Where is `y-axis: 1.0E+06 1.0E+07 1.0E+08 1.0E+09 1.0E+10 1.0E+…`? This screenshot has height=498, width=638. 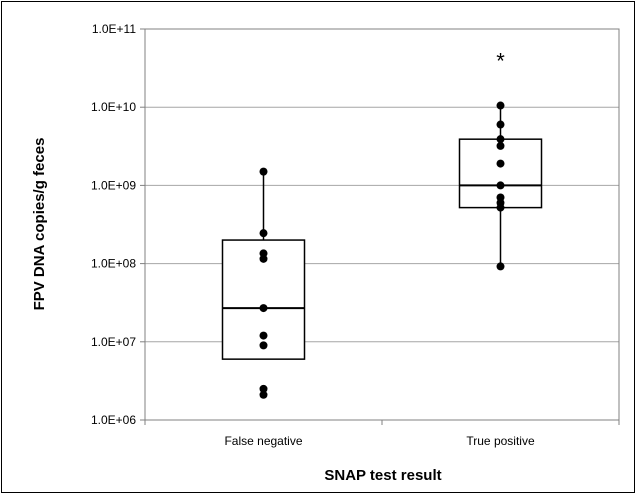
y-axis: 1.0E+06 1.0E+07 1.0E+08 1.0E+09 1.0E+10 1.0E+… is located at coordinates (118, 224).